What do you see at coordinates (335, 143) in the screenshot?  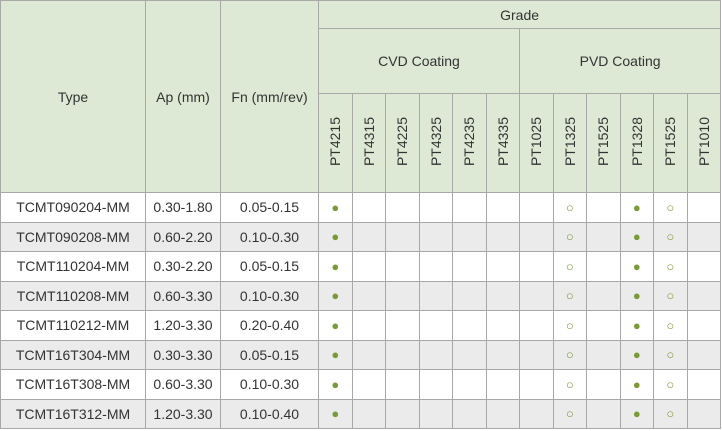 I see `grade-header: PT4215` at bounding box center [335, 143].